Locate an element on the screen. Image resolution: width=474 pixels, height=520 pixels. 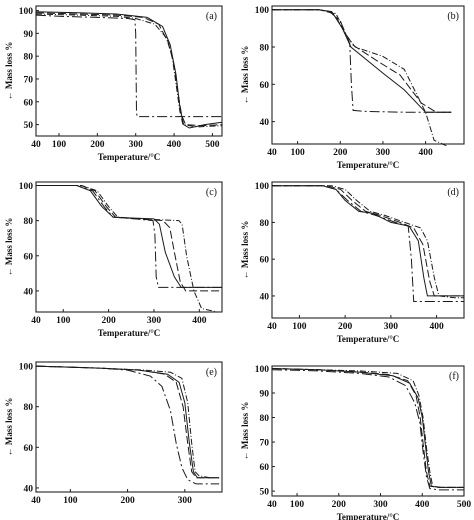
chart-panel-e: 40 100 200 300 40 60 80 100 ← Mass loss % (e) is located at coordinates (113, 433).